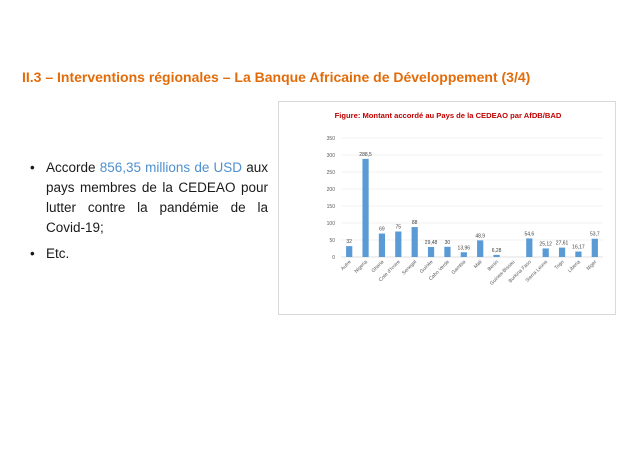  What do you see at coordinates (478, 264) in the screenshot?
I see `x-tick-label: Mali` at bounding box center [478, 264].